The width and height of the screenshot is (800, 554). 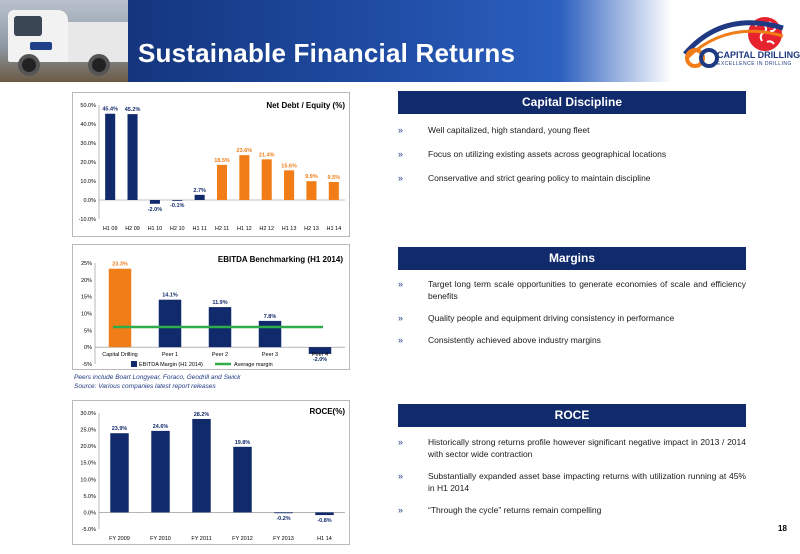 What do you see at coordinates (305, 105) in the screenshot?
I see `chart-title: Net Debt / Equity (%)` at bounding box center [305, 105].